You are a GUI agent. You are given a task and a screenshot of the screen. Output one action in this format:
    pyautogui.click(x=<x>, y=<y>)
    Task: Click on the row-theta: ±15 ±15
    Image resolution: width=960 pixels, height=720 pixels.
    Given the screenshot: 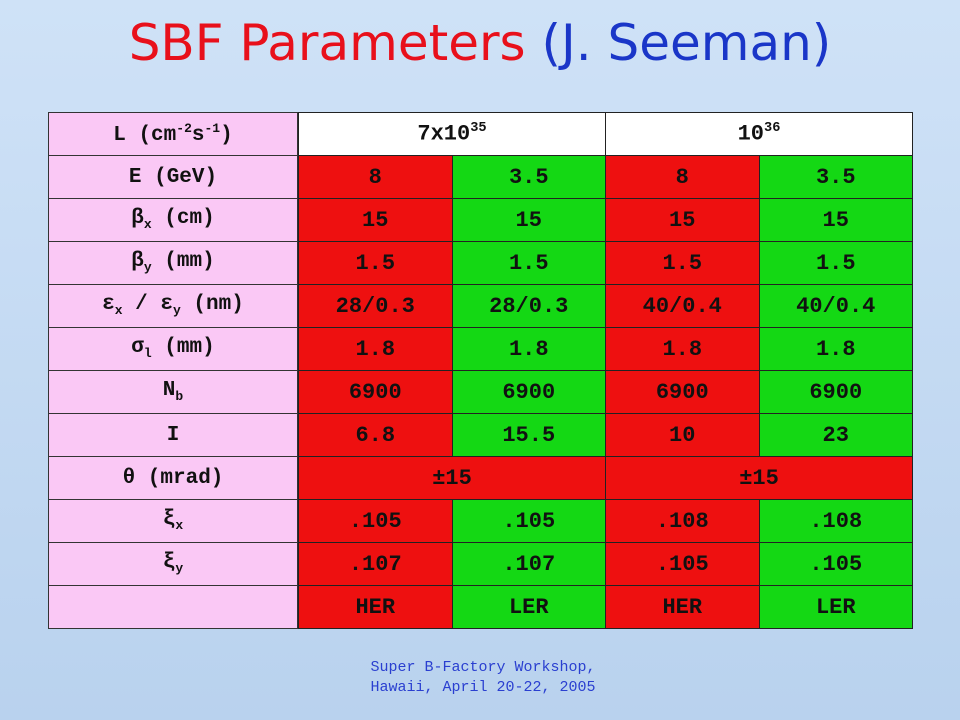 What is the action you would take?
    pyautogui.click(x=605, y=478)
    